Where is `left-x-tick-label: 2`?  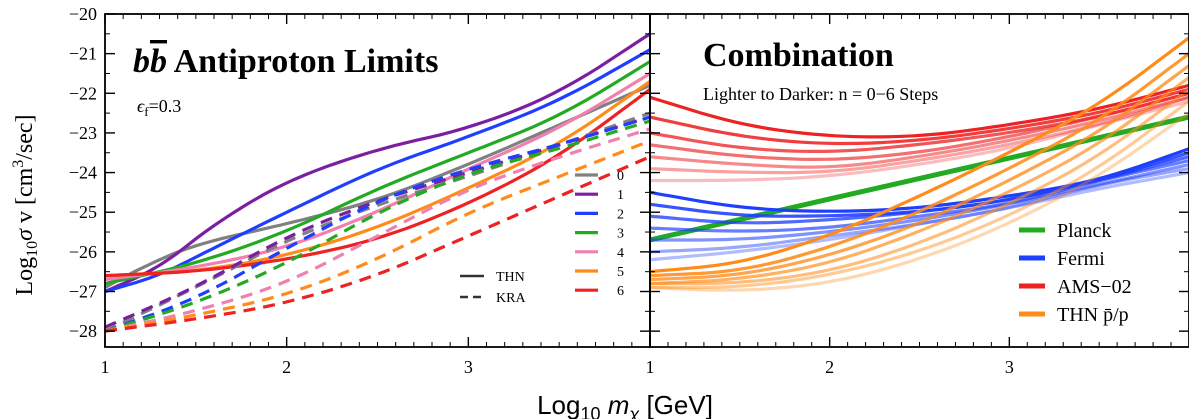 left-x-tick-label: 2 is located at coordinates (286, 367).